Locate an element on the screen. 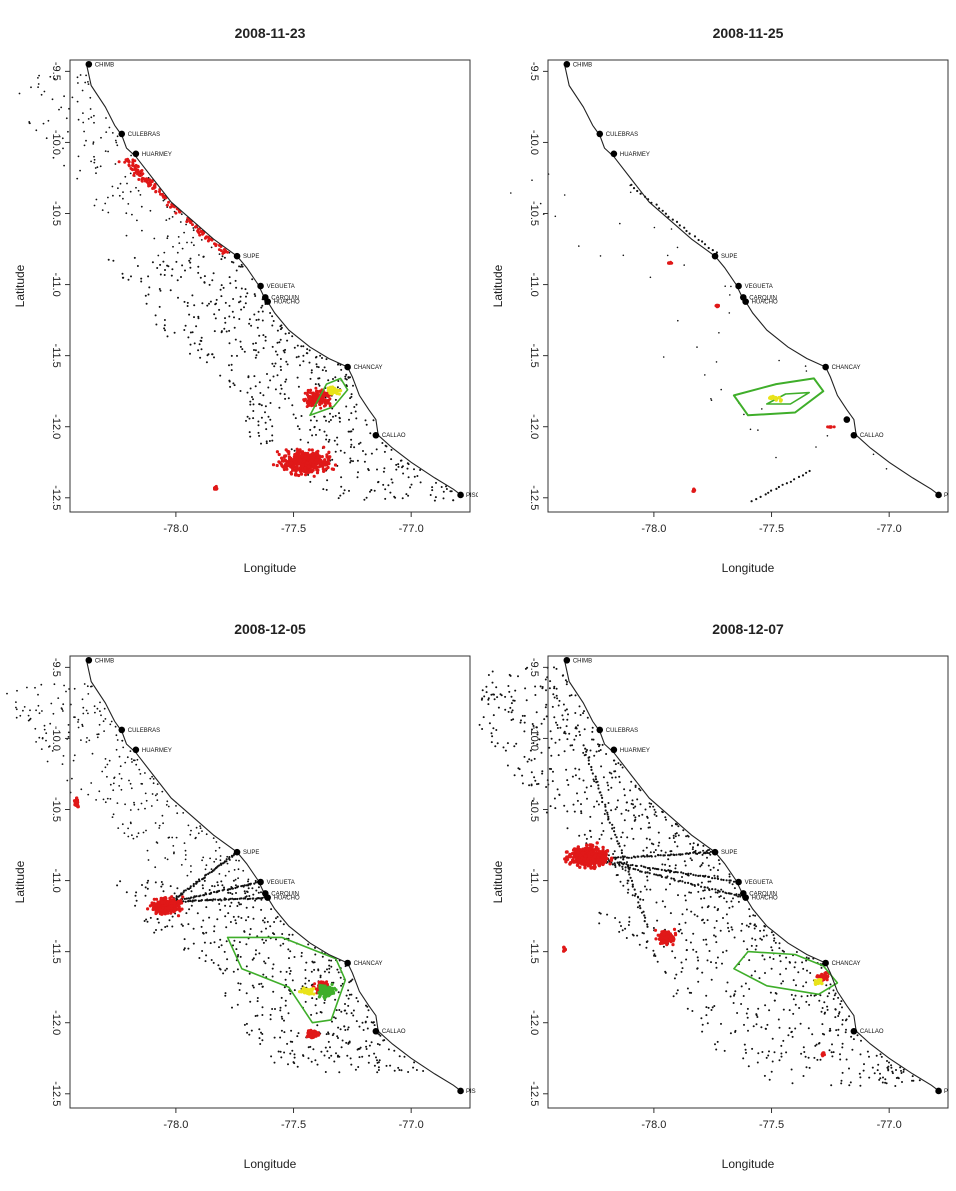  port-label: CHIMB is located at coordinates (104, 65).